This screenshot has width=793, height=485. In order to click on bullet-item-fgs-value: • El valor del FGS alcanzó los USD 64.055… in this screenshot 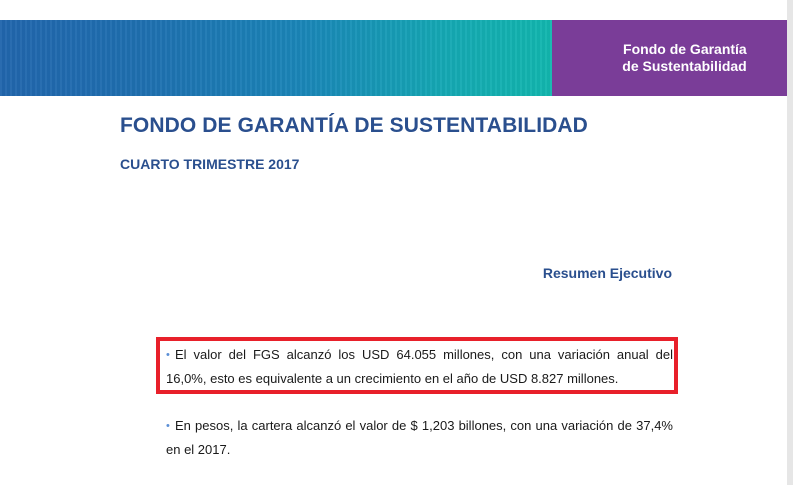, I will do `click(419, 366)`.